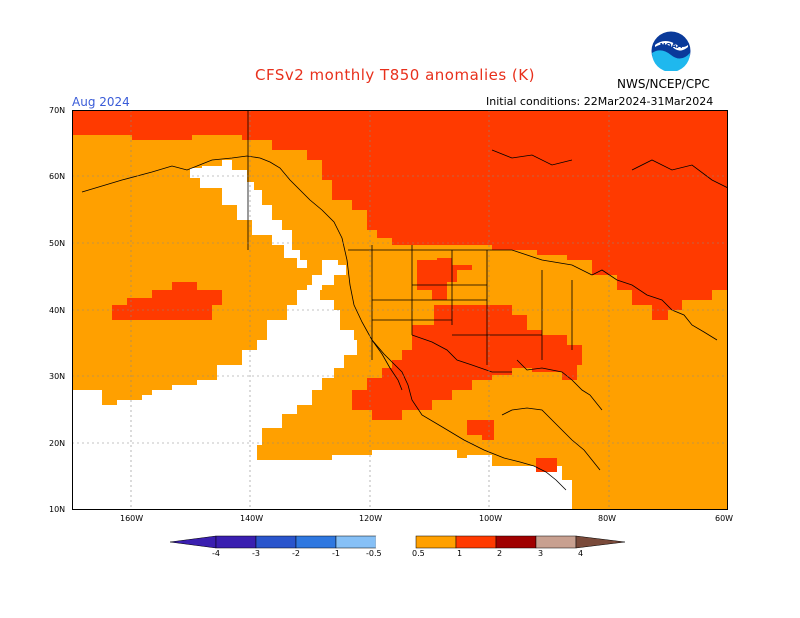 The image size is (800, 618). Describe the element at coordinates (336, 553) in the screenshot. I see `legend-label: -1` at that location.